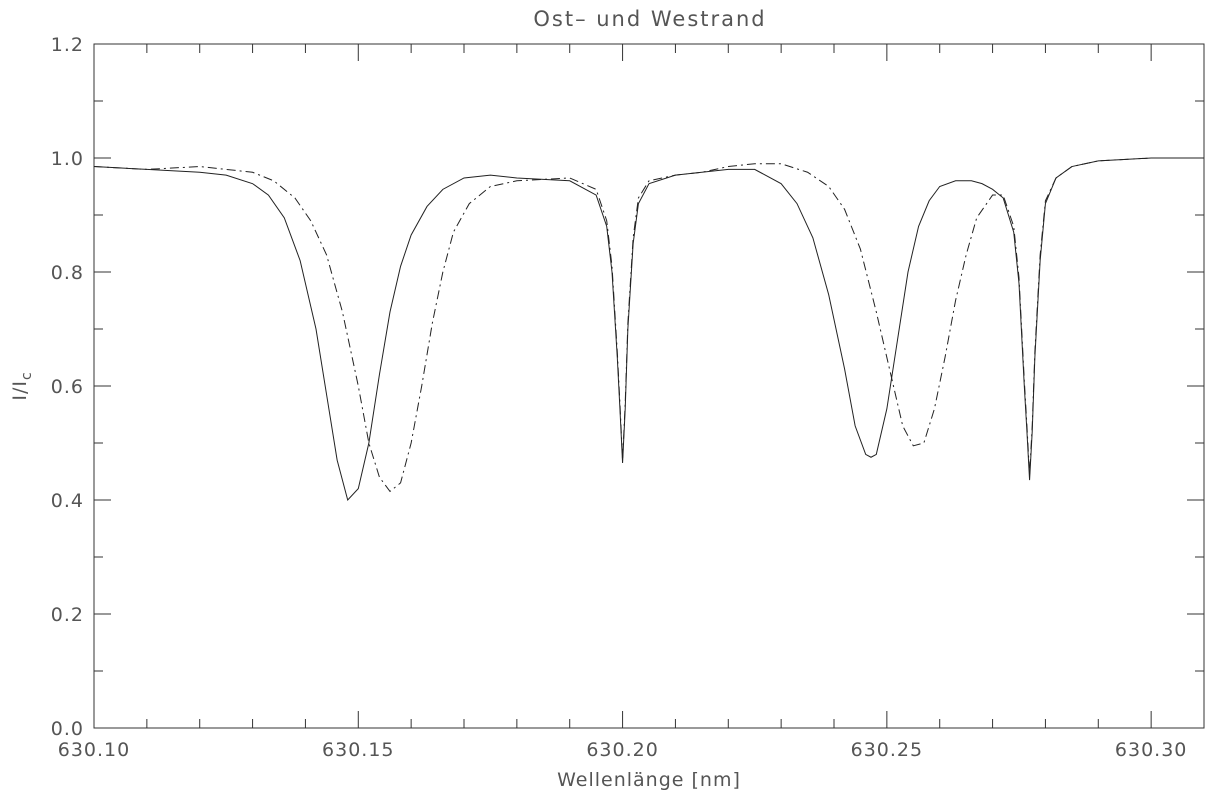  I want to click on y-tick-labels: 0.0 0.2 0.4 0.6 0.8 1.0 1.2, so click(67, 387).